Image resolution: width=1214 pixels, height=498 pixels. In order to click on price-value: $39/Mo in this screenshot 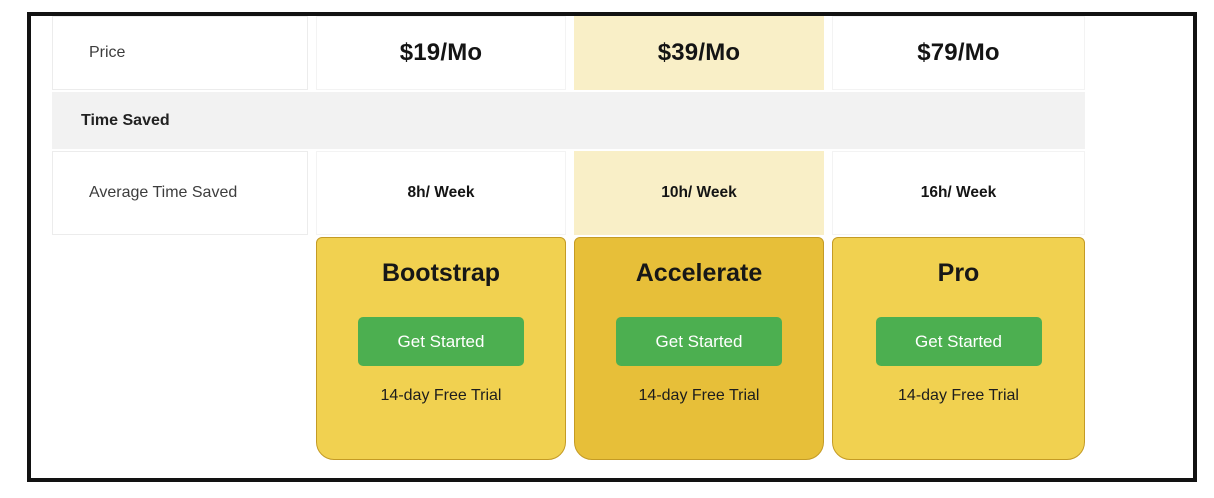, I will do `click(699, 52)`.